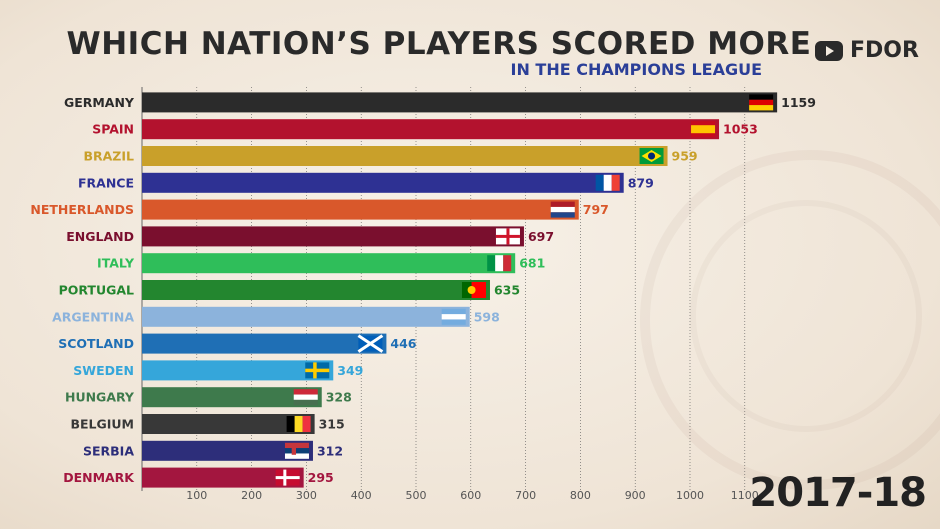 The width and height of the screenshot is (940, 529). What do you see at coordinates (305, 397) in the screenshot?
I see `hungary-flag` at bounding box center [305, 397].